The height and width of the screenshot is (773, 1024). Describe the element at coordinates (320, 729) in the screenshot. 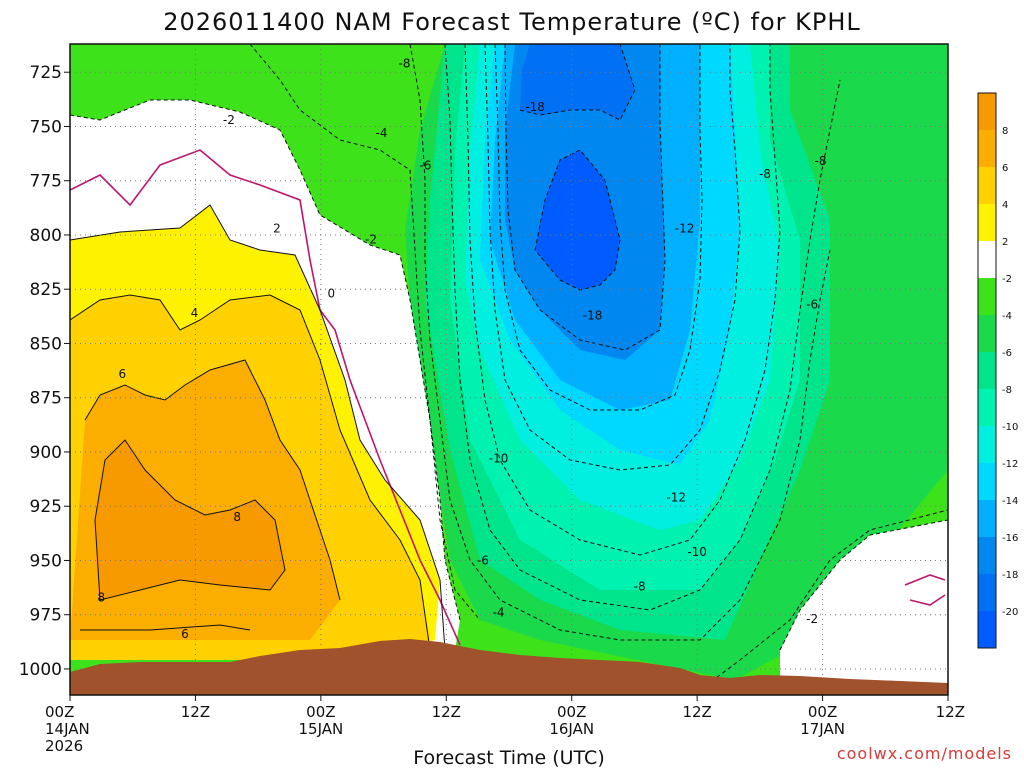

I see `x-tick-label: 15JAN` at that location.